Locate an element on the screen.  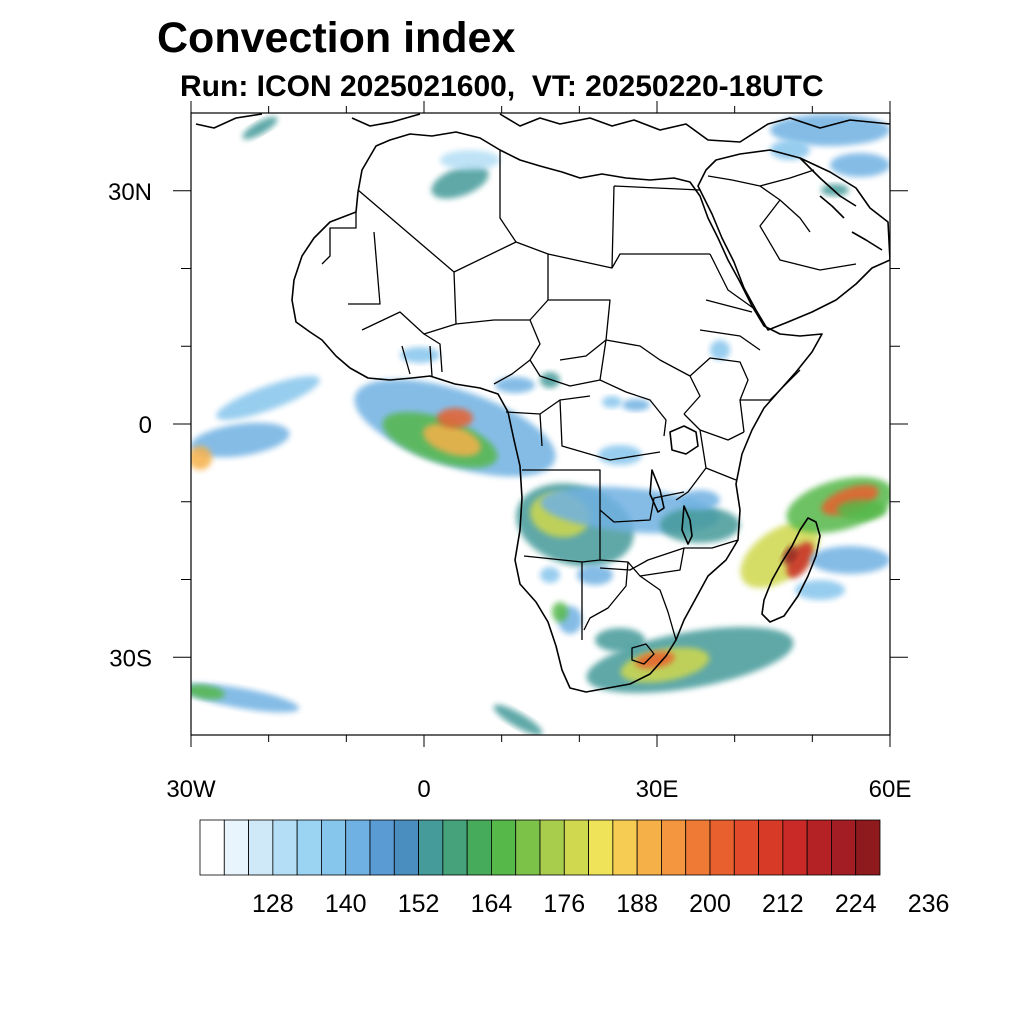
colorbar-label: 152 is located at coordinates (419, 904).